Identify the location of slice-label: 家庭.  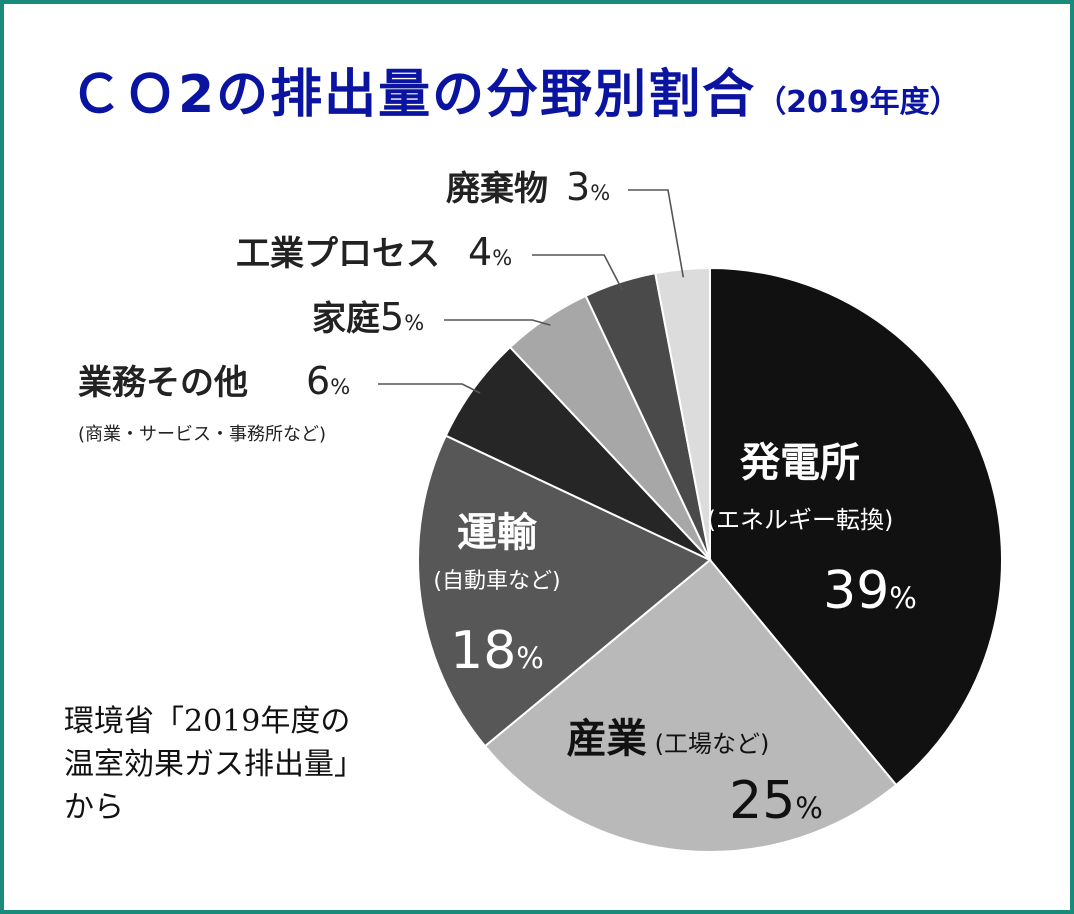
(346, 319).